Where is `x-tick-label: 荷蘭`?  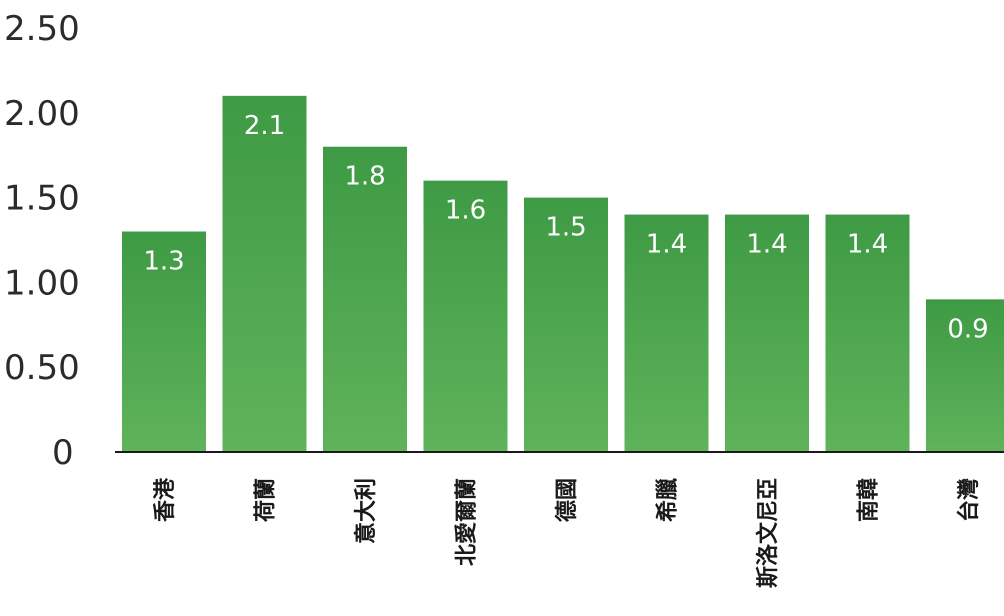 x-tick-label: 荷蘭 is located at coordinates (266, 500).